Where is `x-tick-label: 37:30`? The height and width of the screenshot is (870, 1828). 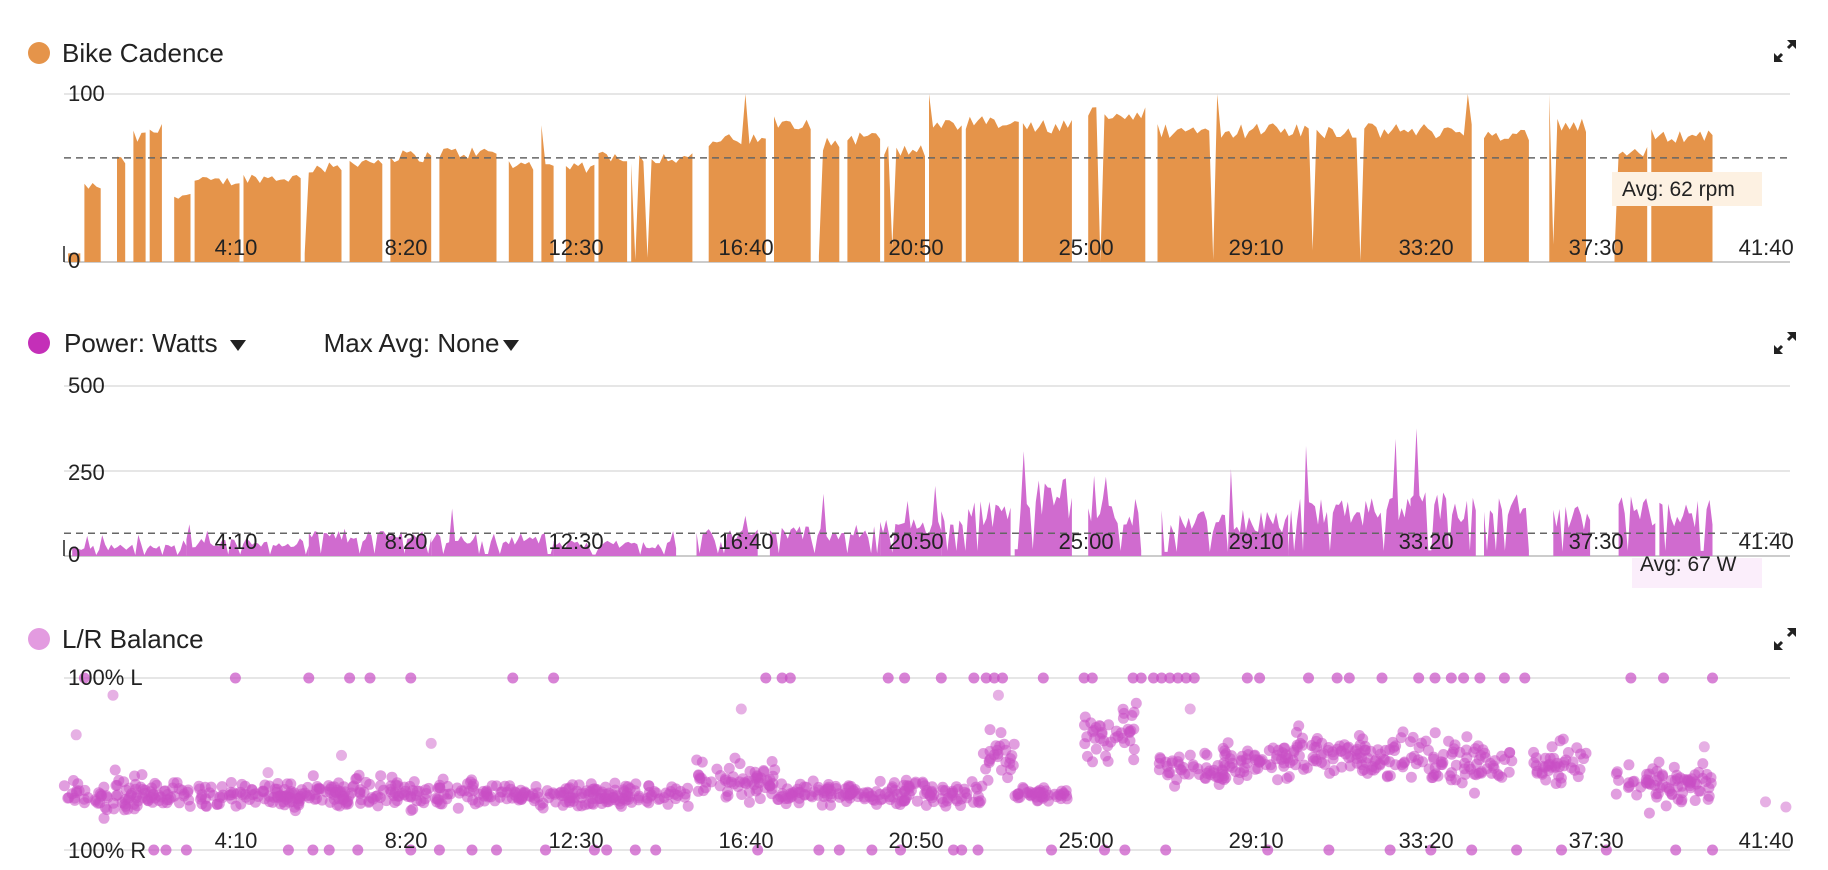
x-tick-label: 37:30 is located at coordinates (1596, 541).